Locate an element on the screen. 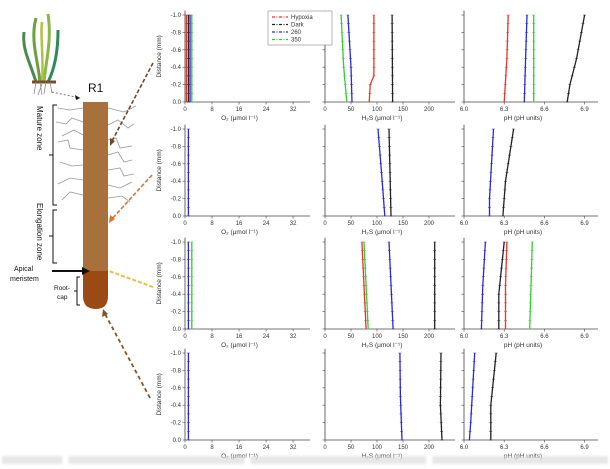 The image size is (610, 469). mature-zone-label: Mature zone is located at coordinates (39, 128).